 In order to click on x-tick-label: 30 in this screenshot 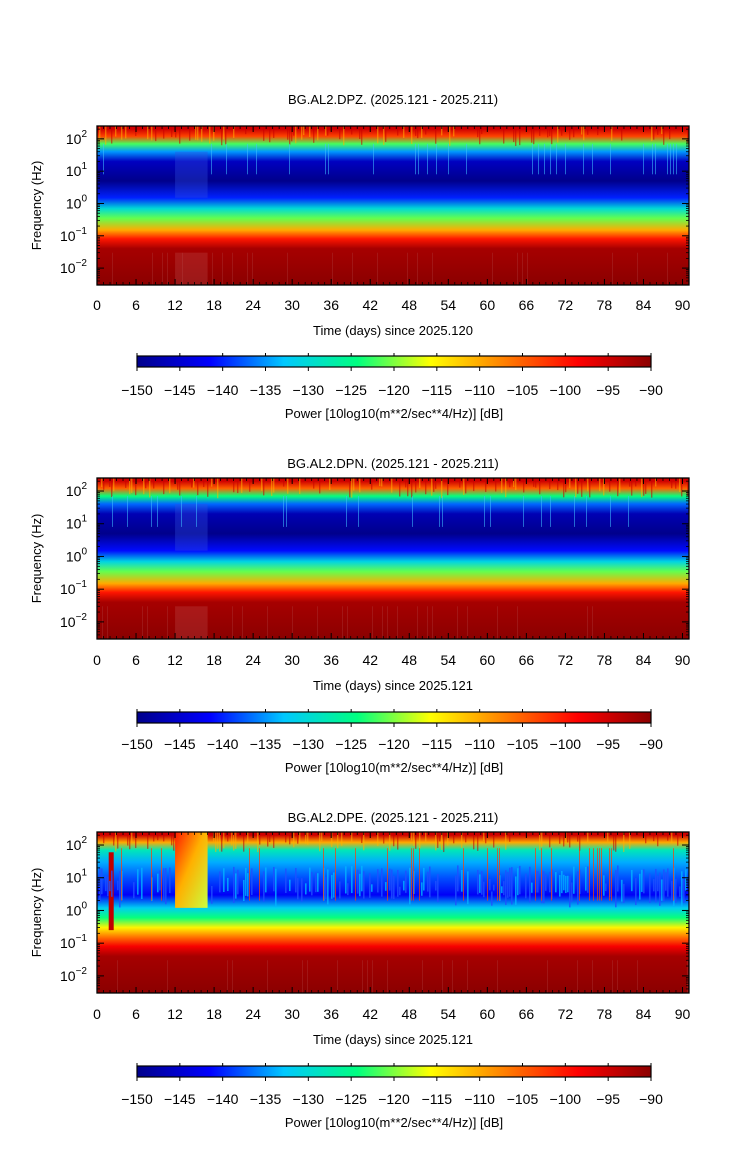, I will do `click(292, 305)`.